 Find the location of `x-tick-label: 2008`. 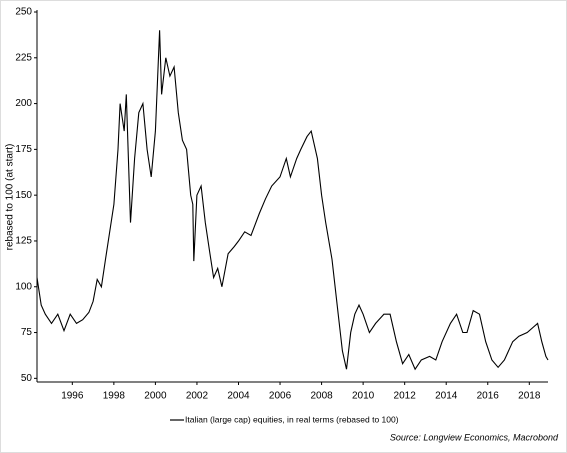

x-tick-label: 2008 is located at coordinates (321, 396).